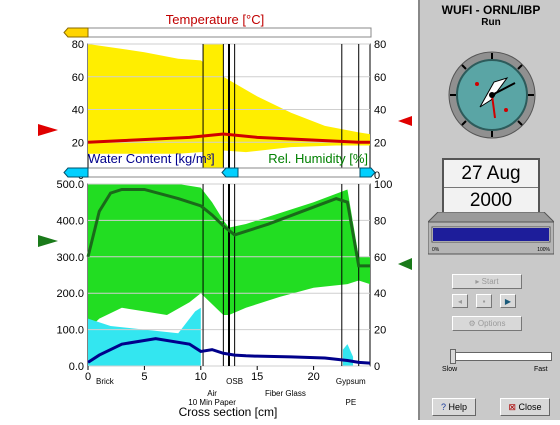 This screenshot has height=425, width=560. Describe the element at coordinates (380, 78) in the screenshot. I see `top-y-tick-right: 60` at that location.